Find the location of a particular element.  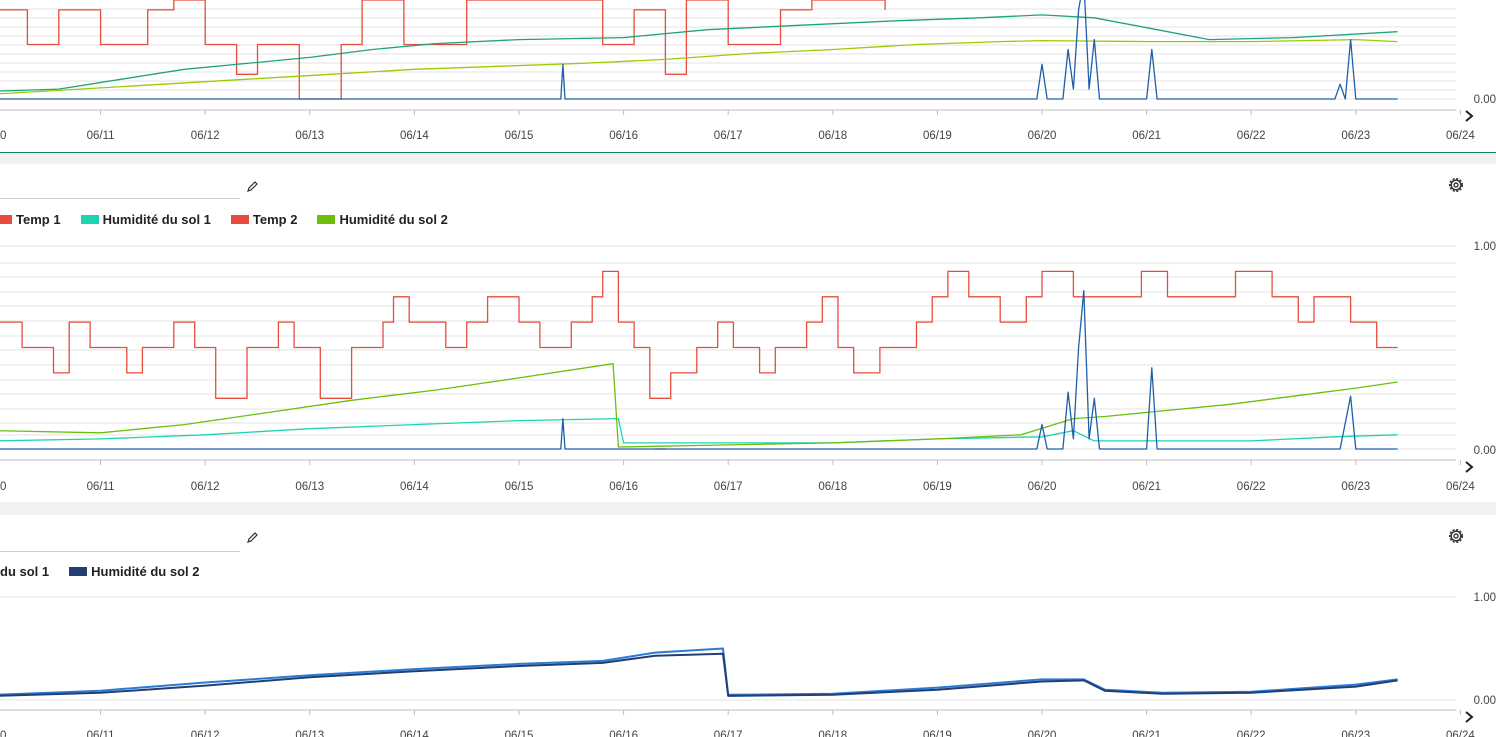

legend-label: Temp 1 is located at coordinates (38, 219).